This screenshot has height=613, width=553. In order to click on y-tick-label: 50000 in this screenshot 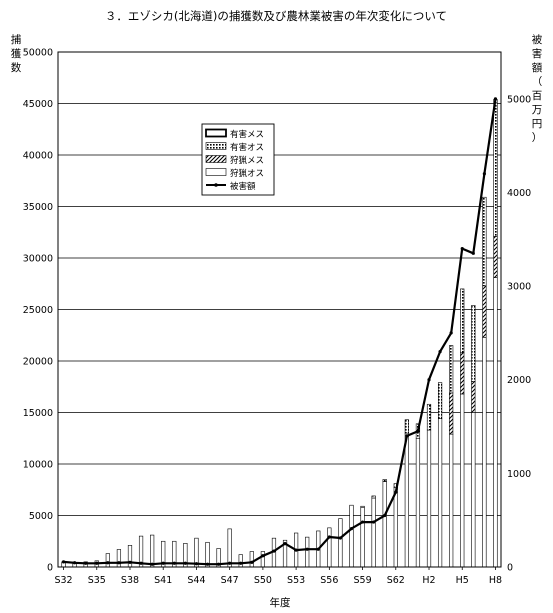, I will do `click(38, 53)`.